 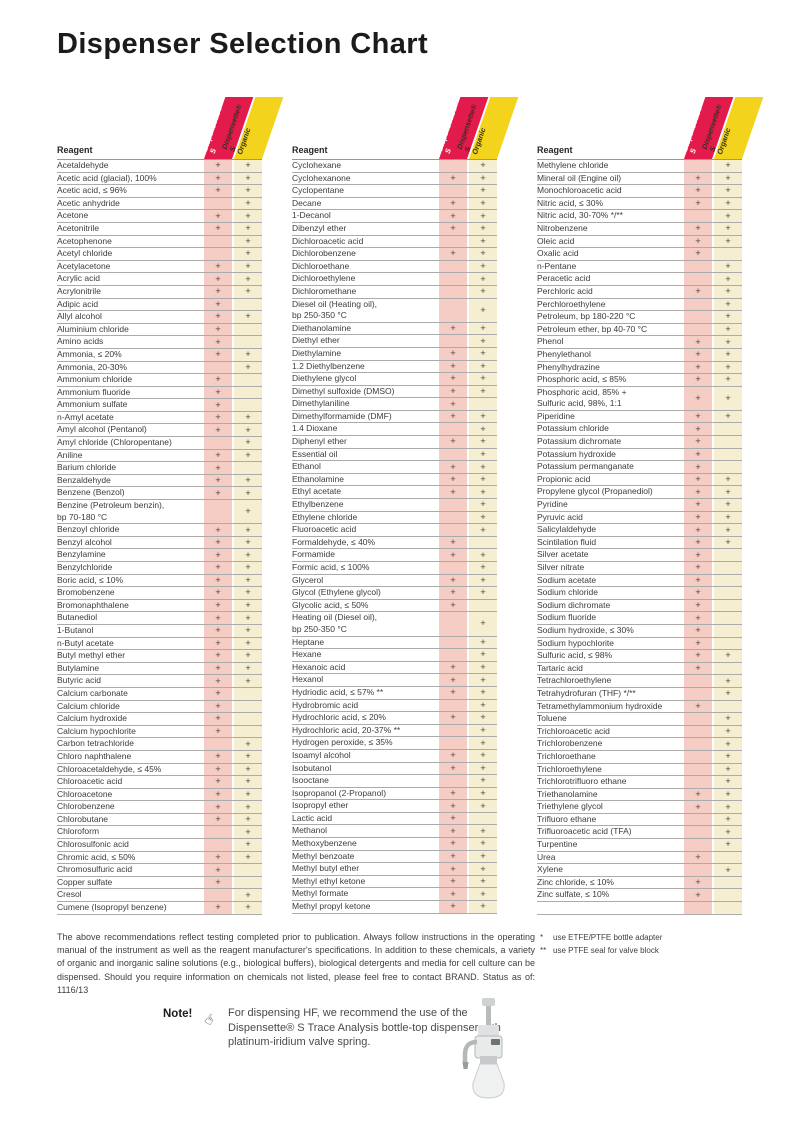 I want to click on reagent-row: Carbon tetrachloride +, so click(x=159, y=744).